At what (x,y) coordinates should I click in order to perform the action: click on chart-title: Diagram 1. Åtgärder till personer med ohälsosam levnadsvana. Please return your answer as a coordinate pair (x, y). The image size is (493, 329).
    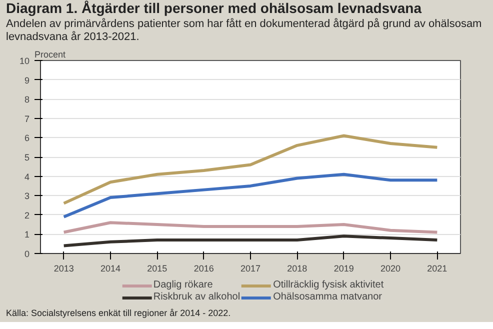
    Looking at the image, I should click on (214, 8).